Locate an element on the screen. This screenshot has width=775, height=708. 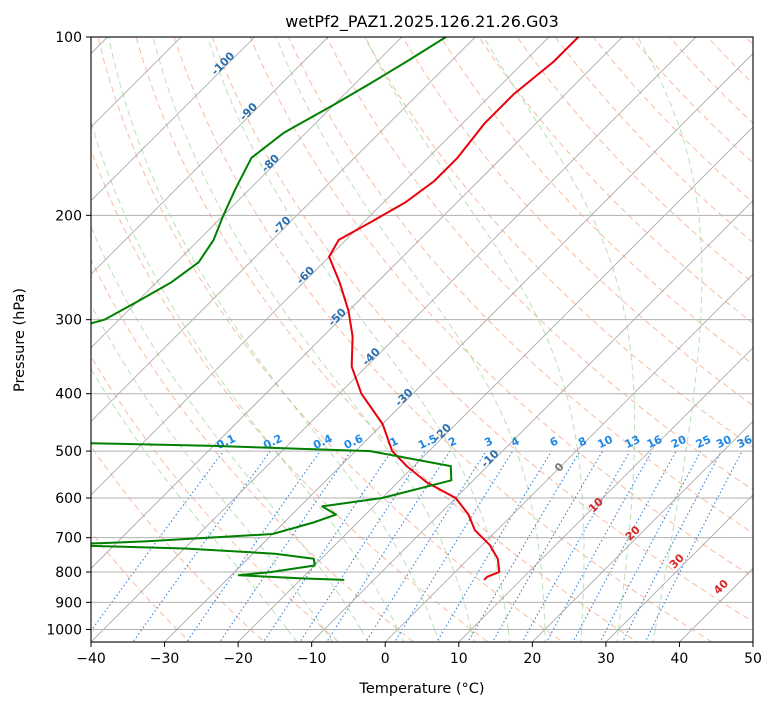
mixing-ratio-label: 20 is located at coordinates (679, 442).